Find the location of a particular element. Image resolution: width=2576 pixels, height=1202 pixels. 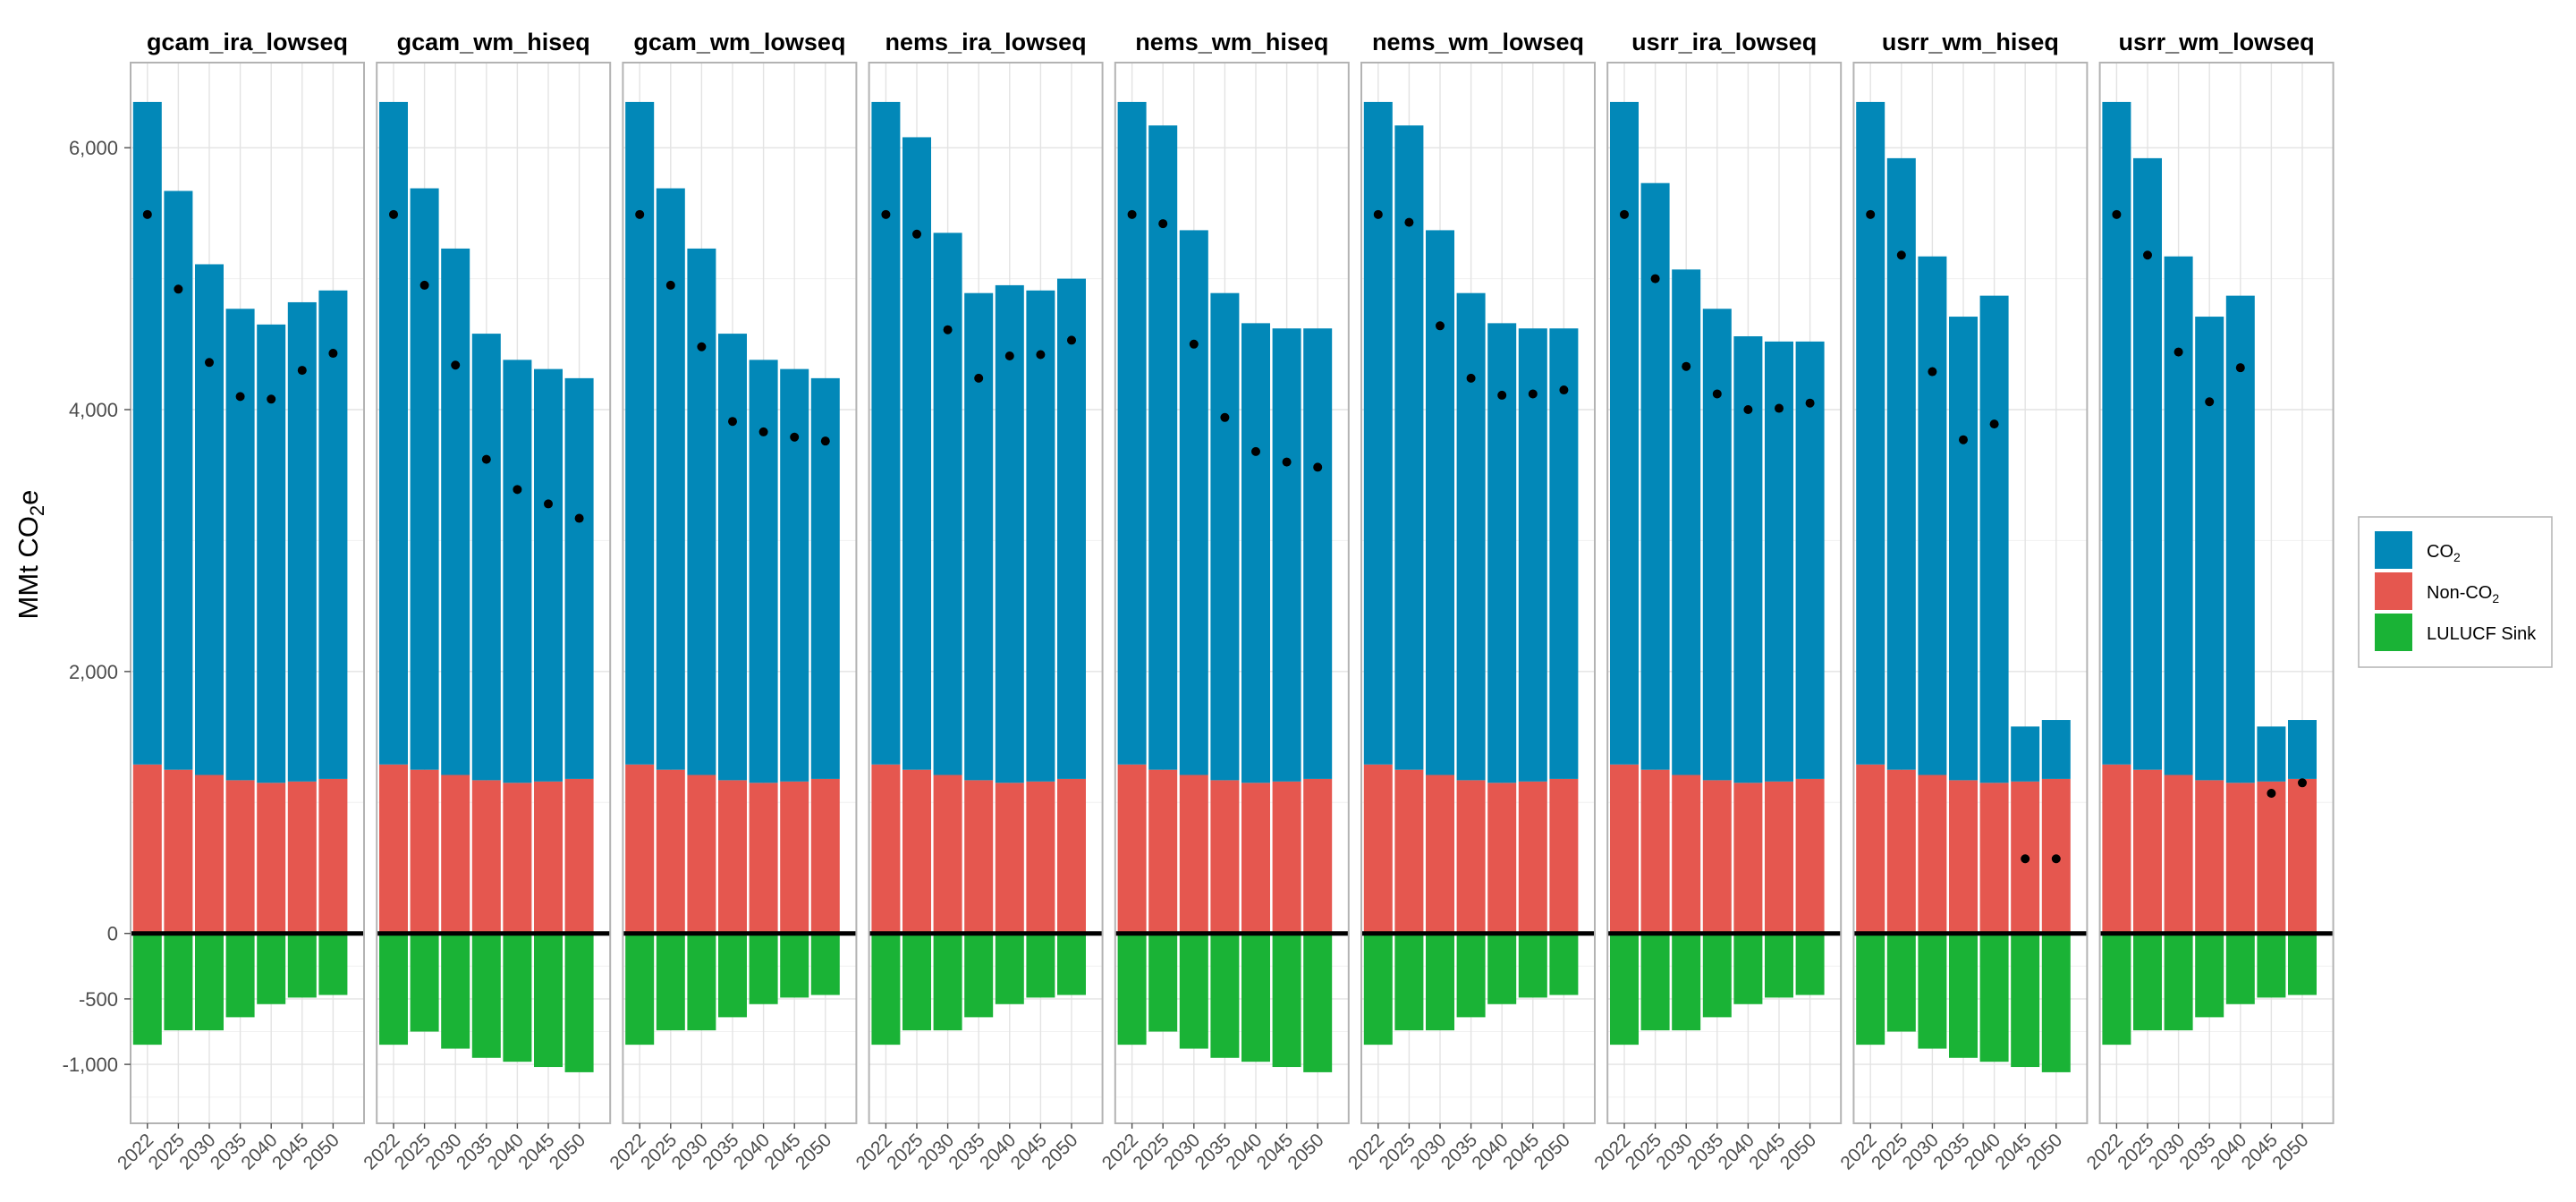

y-axis-title-suffix: e is located at coordinates (28, 497).